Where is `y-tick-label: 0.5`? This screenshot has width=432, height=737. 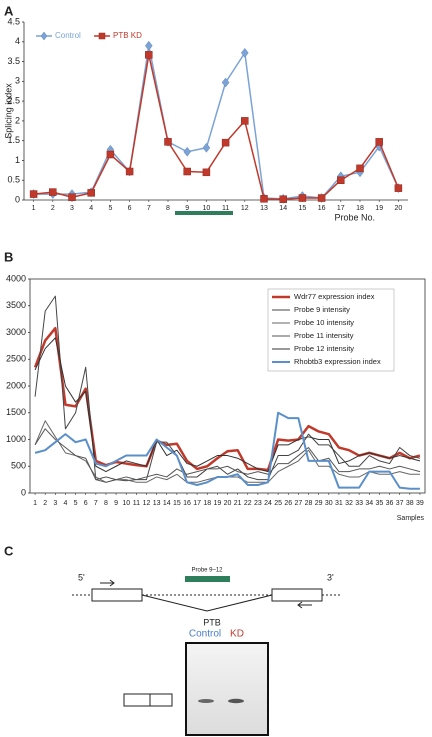
y-tick-label: 0.5 is located at coordinates (13, 180).